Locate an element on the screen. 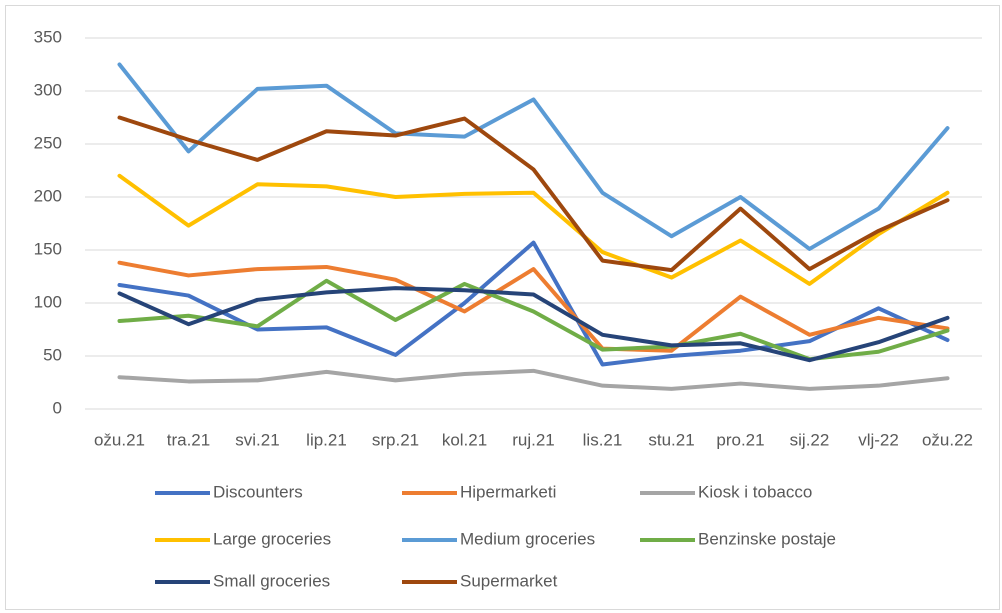 This screenshot has width=1002, height=613. legend-label: Hipermarketi is located at coordinates (508, 491).